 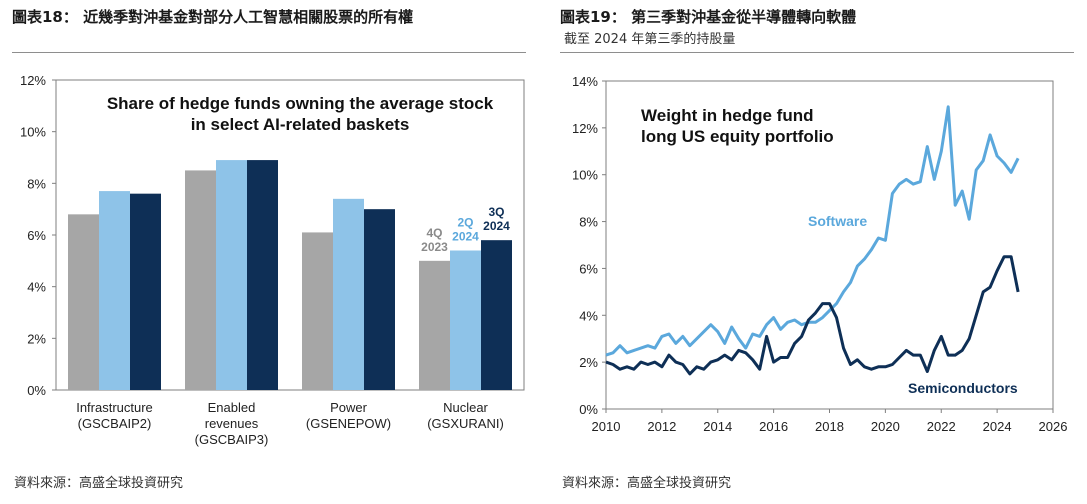 I want to click on left-figure-title: 圖表18： 近幾季對沖基金對部分人工智慧相關股票的所有權, so click(x=213, y=17).